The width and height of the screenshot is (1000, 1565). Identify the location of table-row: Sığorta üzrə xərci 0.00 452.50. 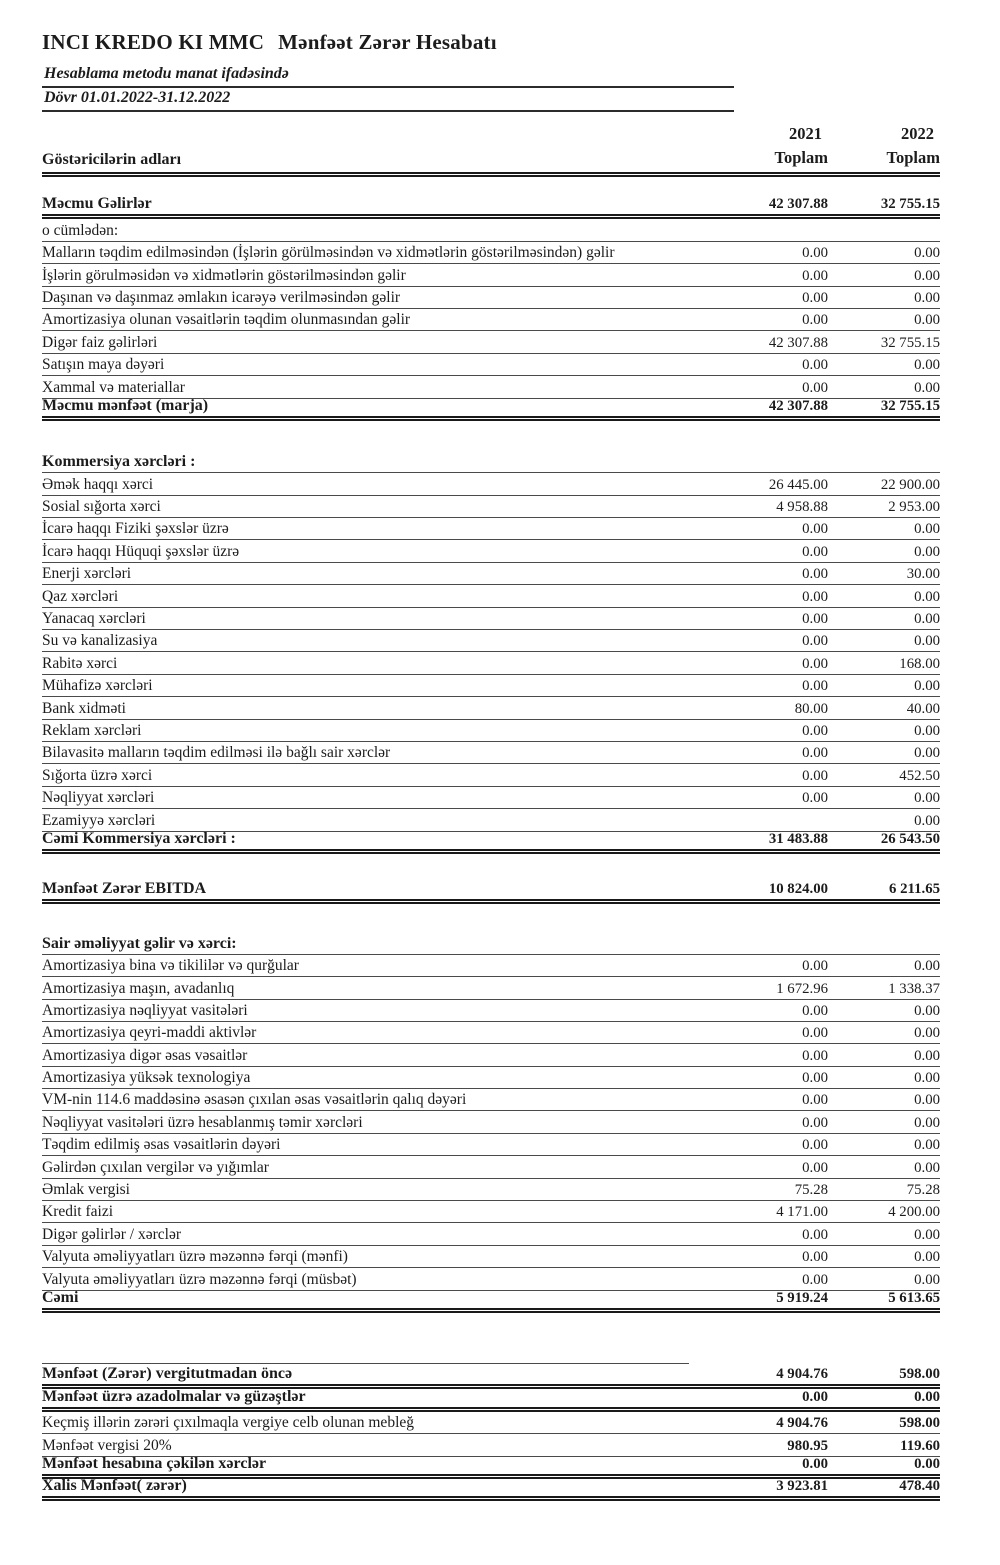
(491, 775).